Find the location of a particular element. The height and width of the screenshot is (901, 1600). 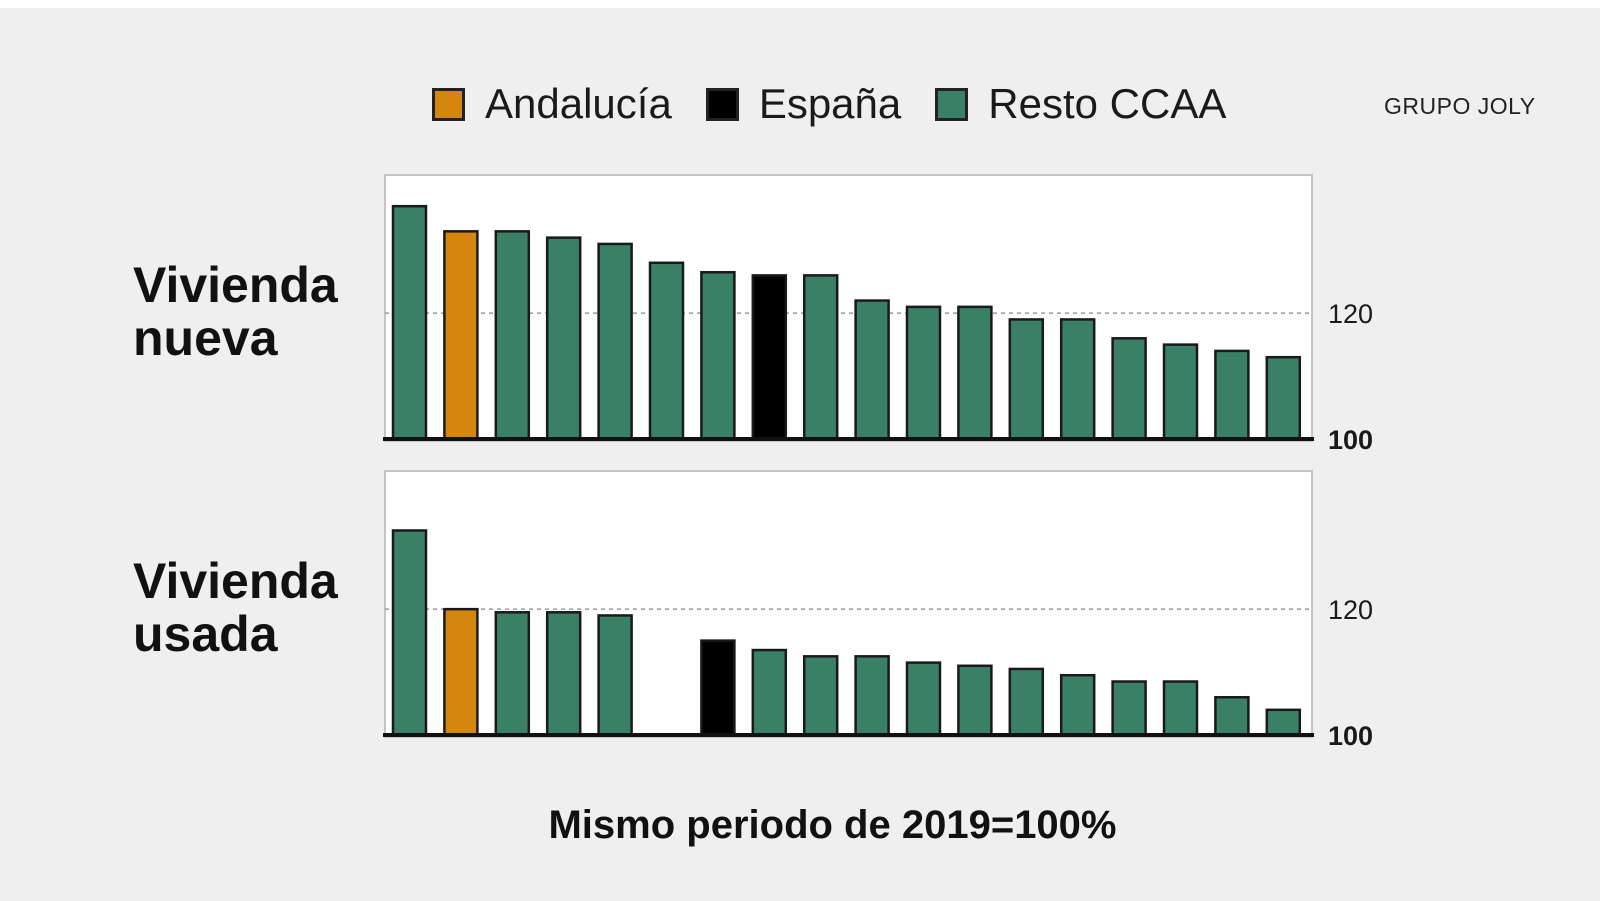

legend-swatch-espana is located at coordinates (722, 104).